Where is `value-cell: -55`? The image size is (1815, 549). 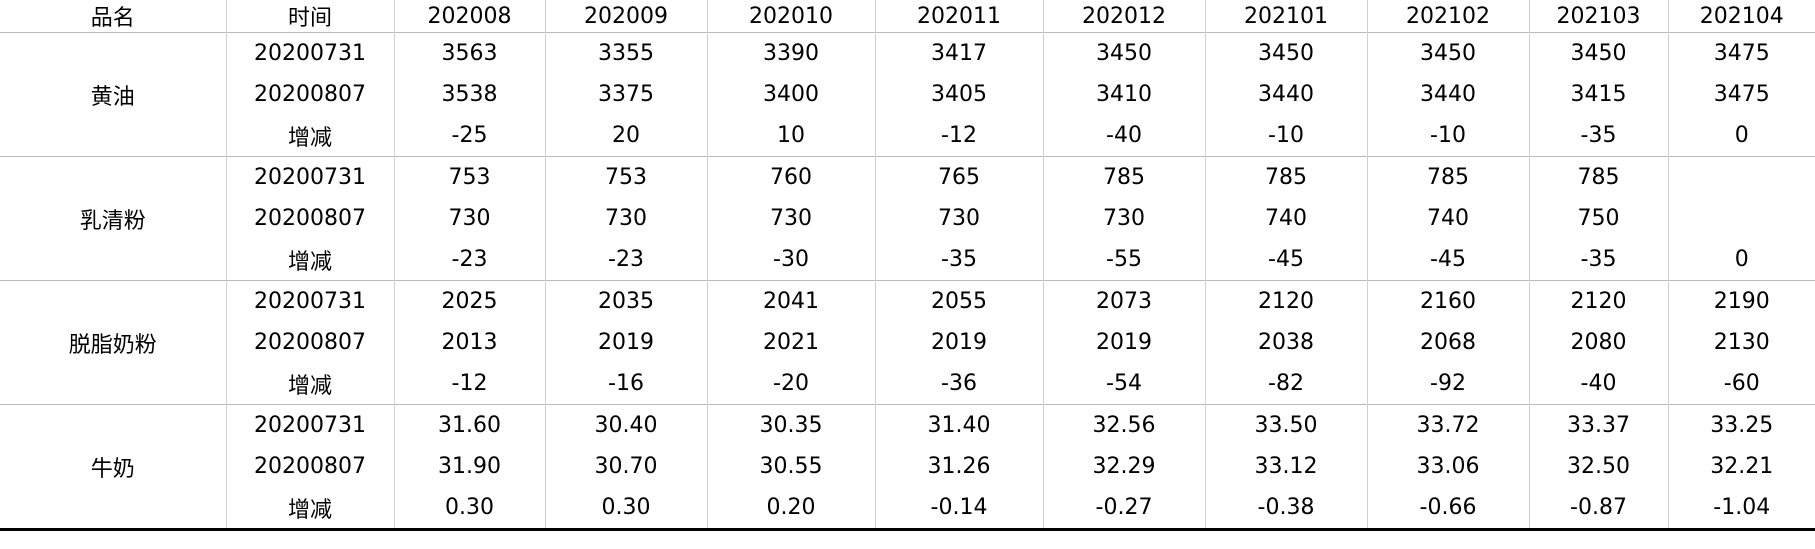 value-cell: -55 is located at coordinates (1124, 260).